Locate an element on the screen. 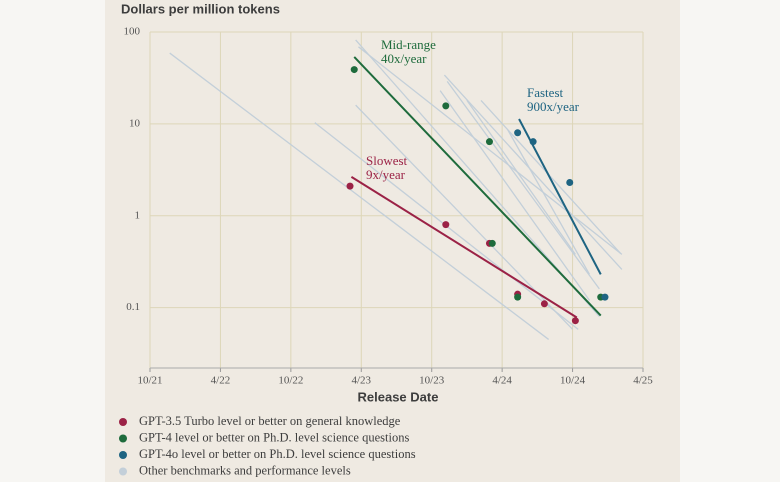 Image resolution: width=780 pixels, height=482 pixels. legend-label: Other benchmarks and performance levels is located at coordinates (245, 470).